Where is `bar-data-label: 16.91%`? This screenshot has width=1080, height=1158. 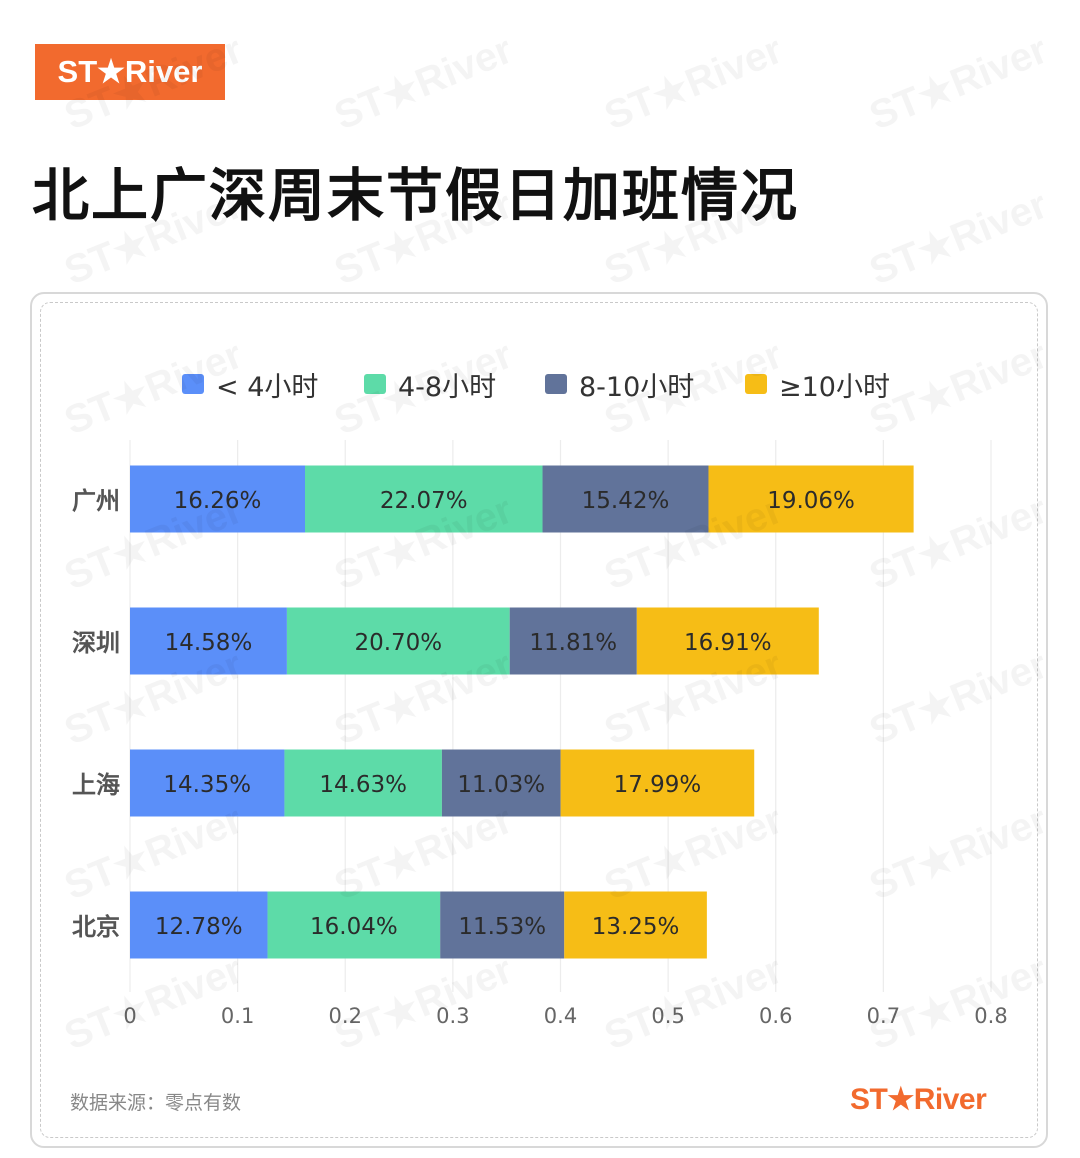 bar-data-label: 16.91% is located at coordinates (728, 643).